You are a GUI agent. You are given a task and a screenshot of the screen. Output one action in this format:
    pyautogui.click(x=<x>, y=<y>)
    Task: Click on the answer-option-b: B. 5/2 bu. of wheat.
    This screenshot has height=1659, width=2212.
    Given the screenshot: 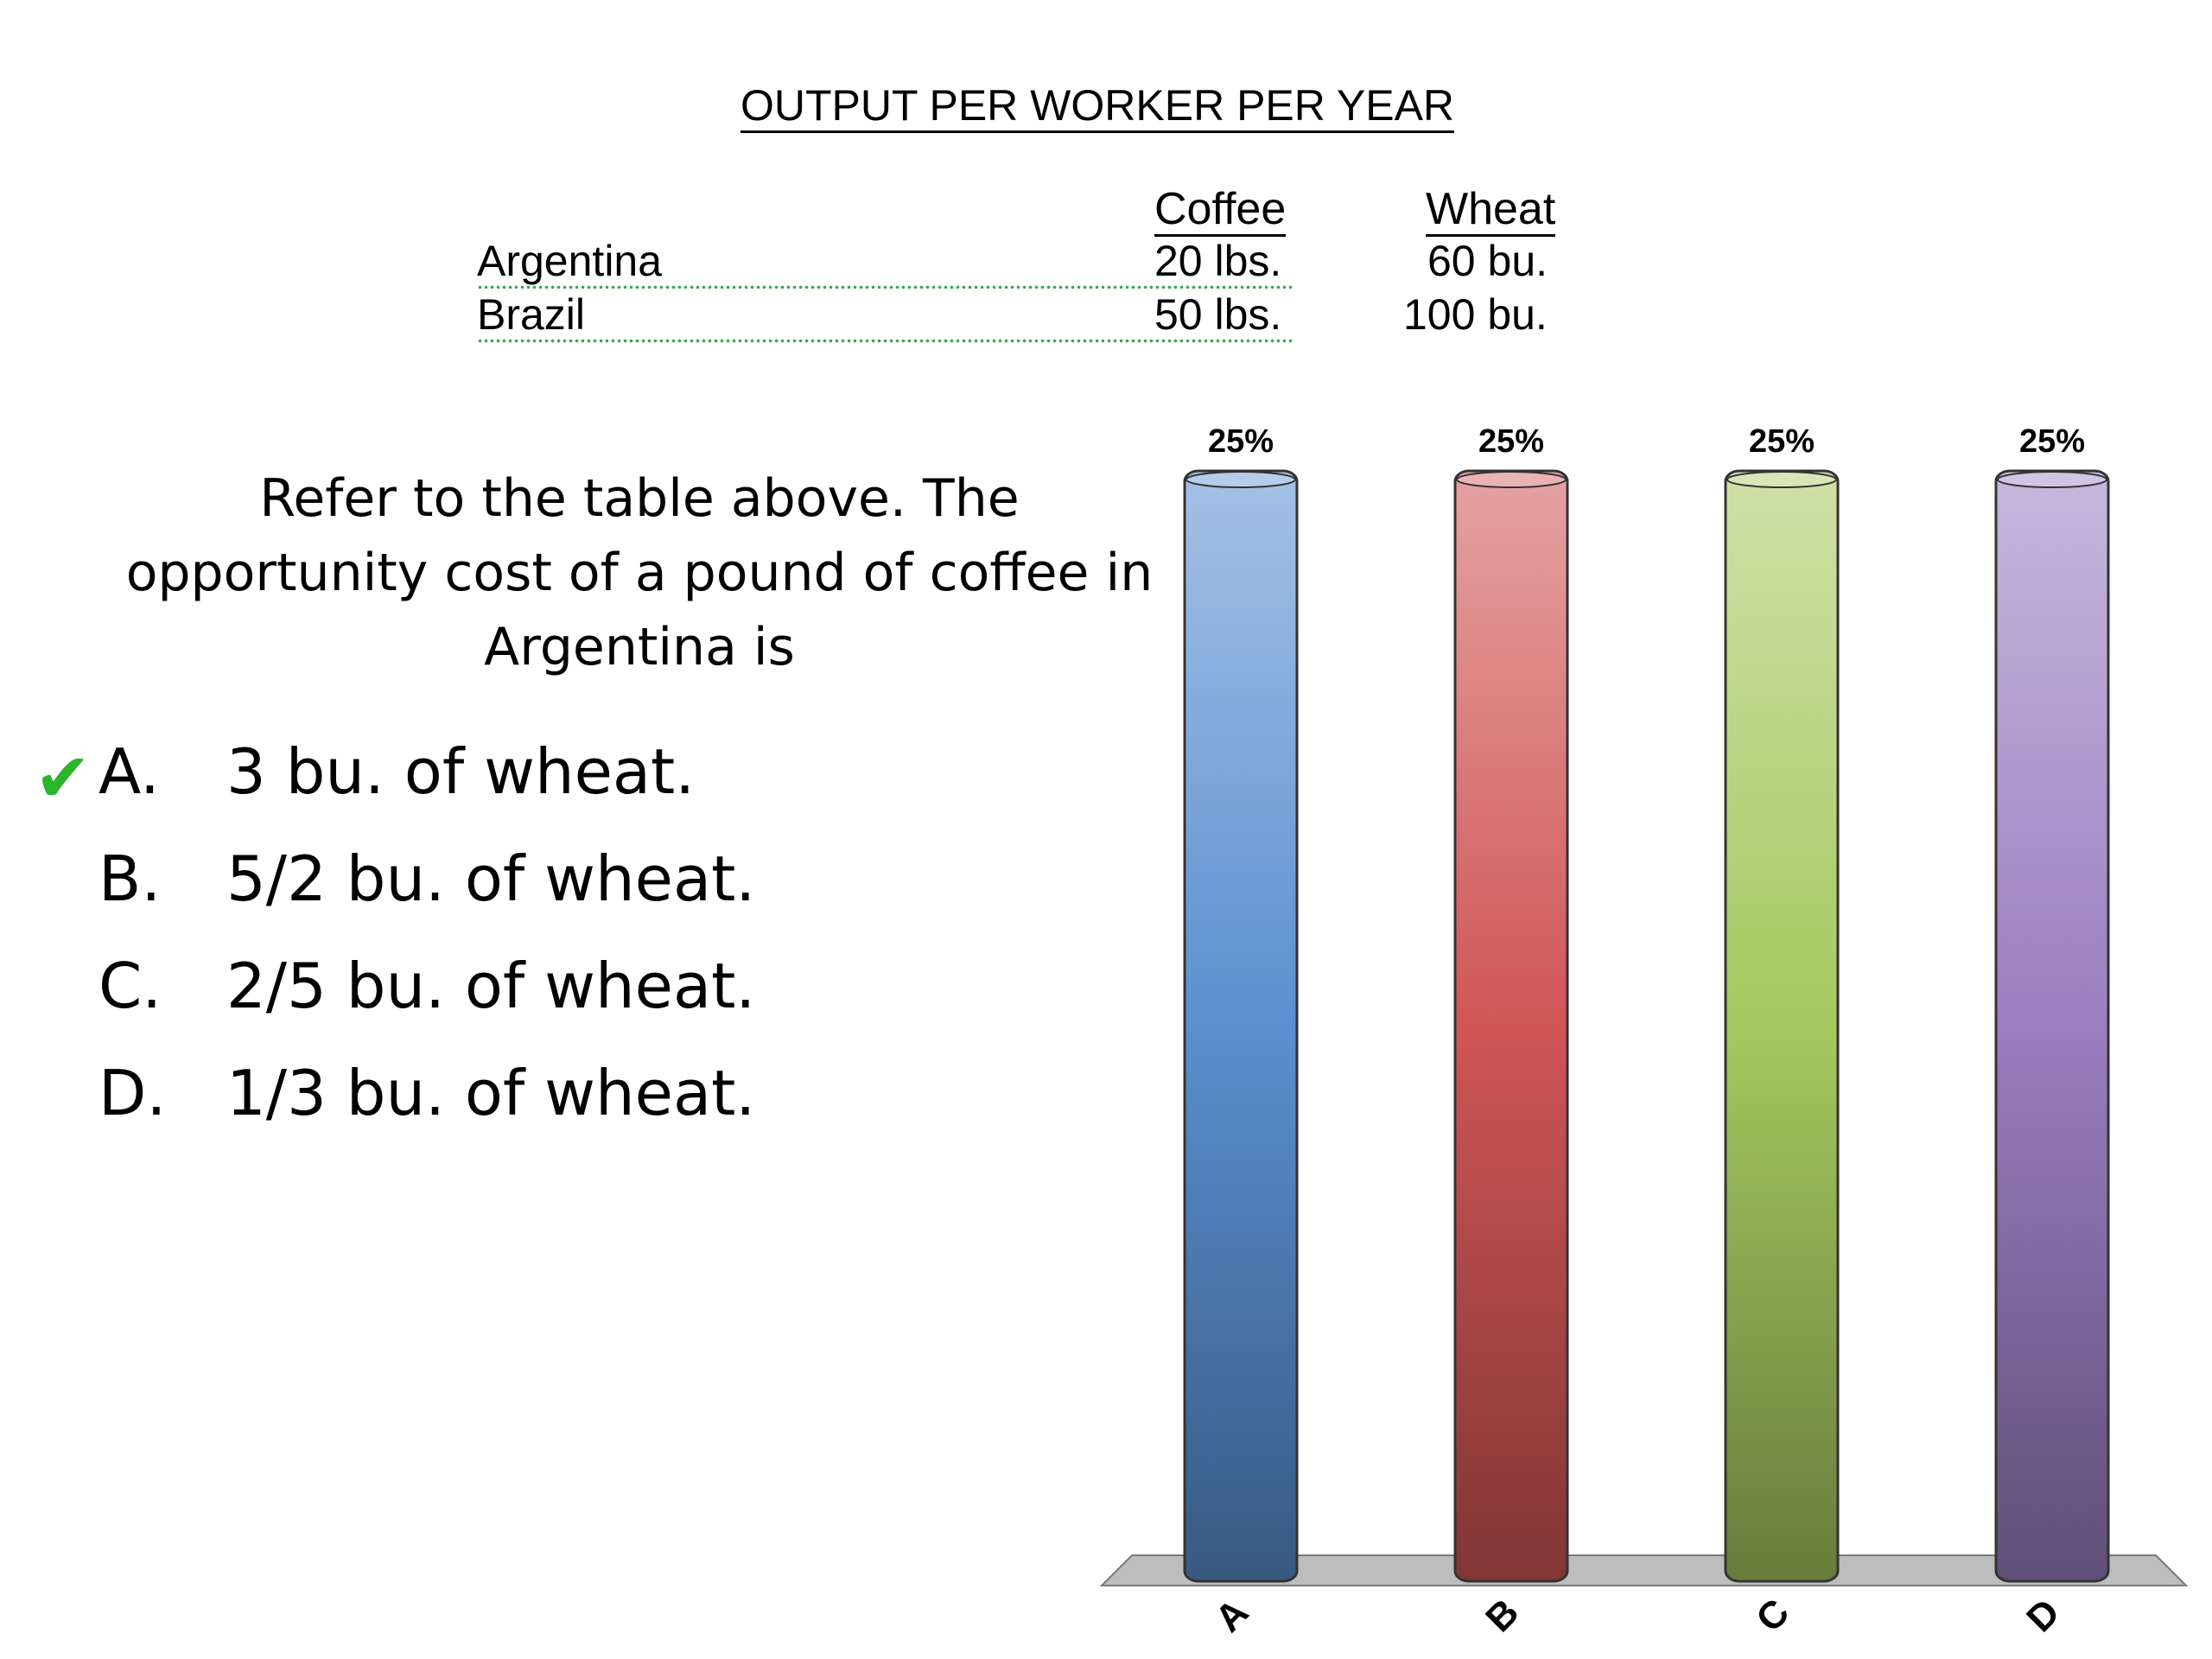 What is the action you would take?
    pyautogui.click(x=427, y=879)
    